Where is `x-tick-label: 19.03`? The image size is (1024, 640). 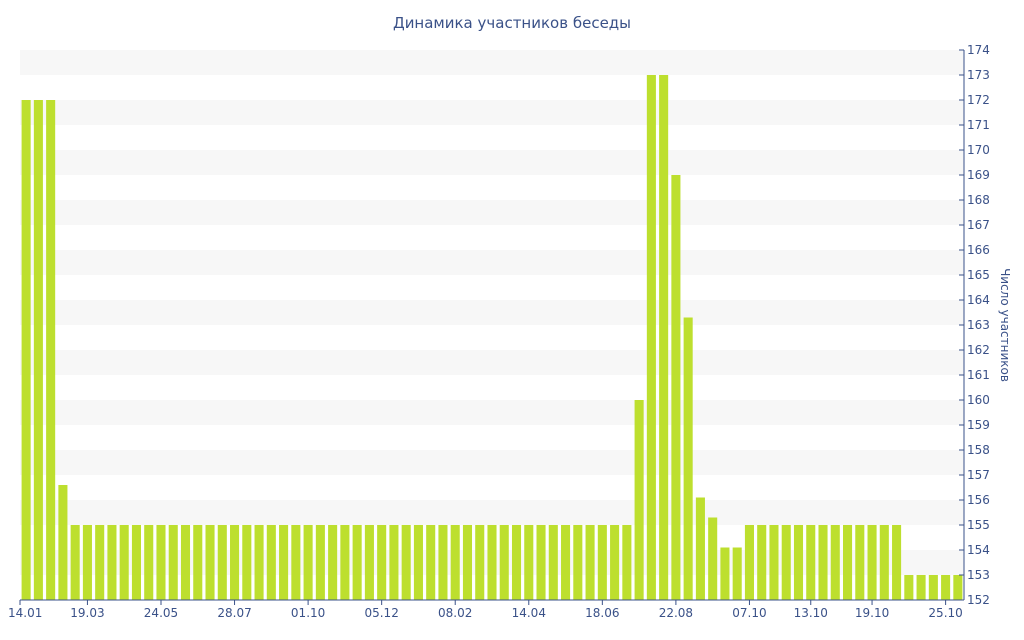 x-tick-label: 19.03 is located at coordinates (87, 613).